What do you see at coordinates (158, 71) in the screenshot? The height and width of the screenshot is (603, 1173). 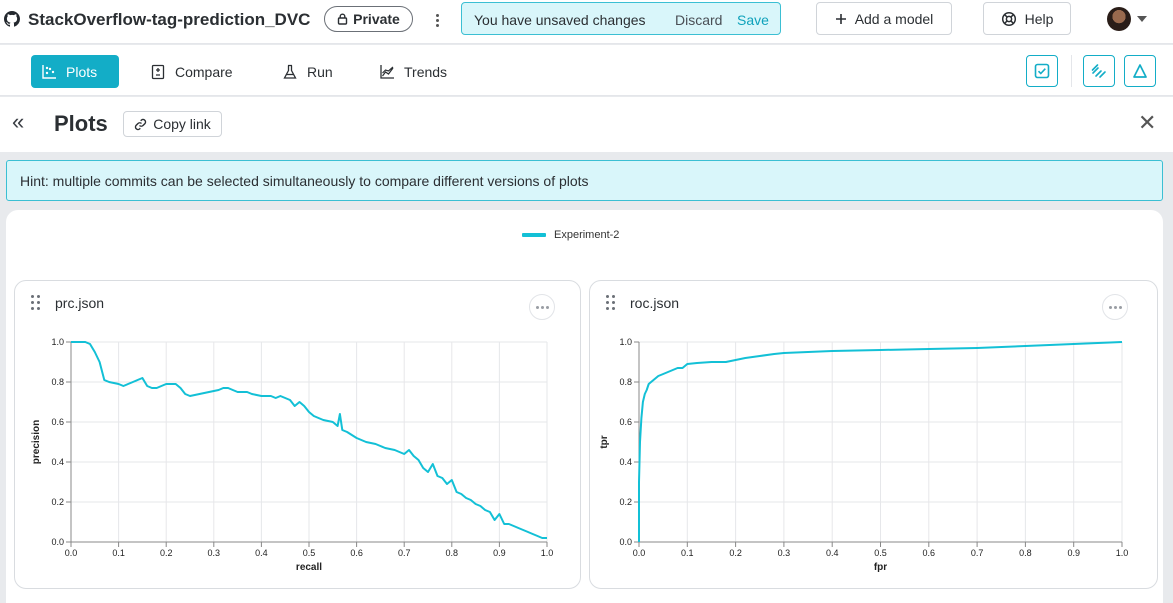 I see `compare-icon` at bounding box center [158, 71].